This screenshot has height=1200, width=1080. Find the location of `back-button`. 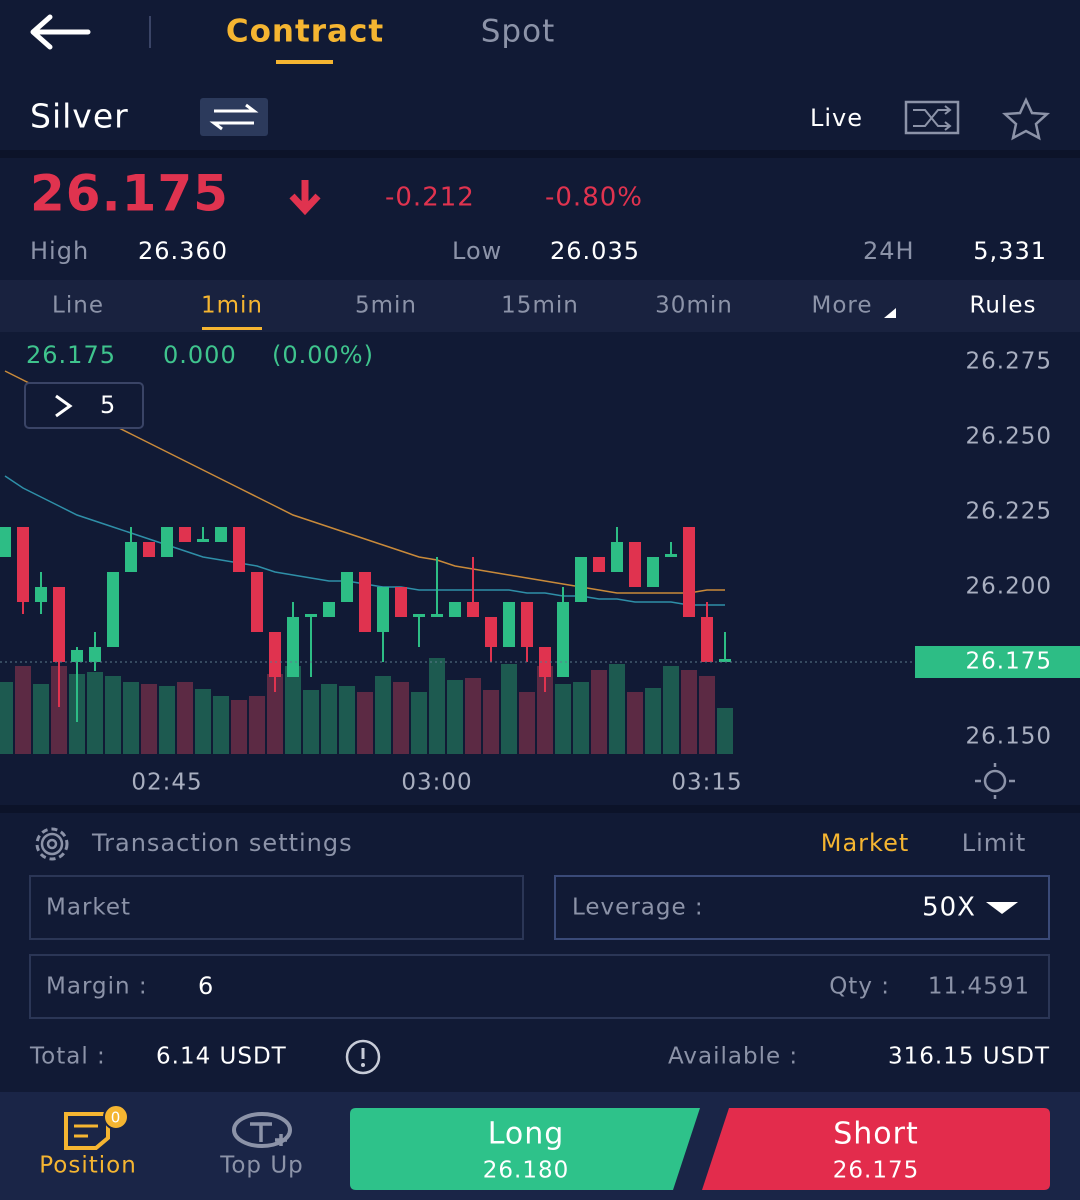

back-button is located at coordinates (60, 32).